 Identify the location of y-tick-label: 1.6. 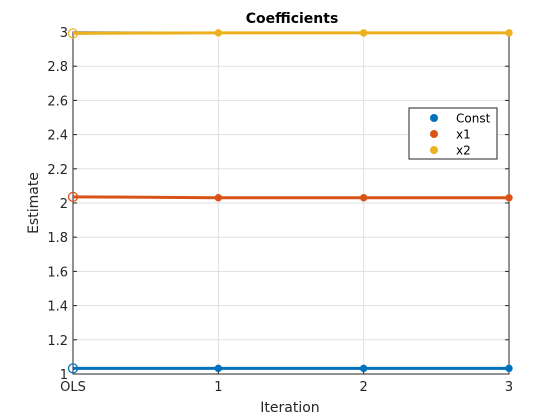
(57, 272).